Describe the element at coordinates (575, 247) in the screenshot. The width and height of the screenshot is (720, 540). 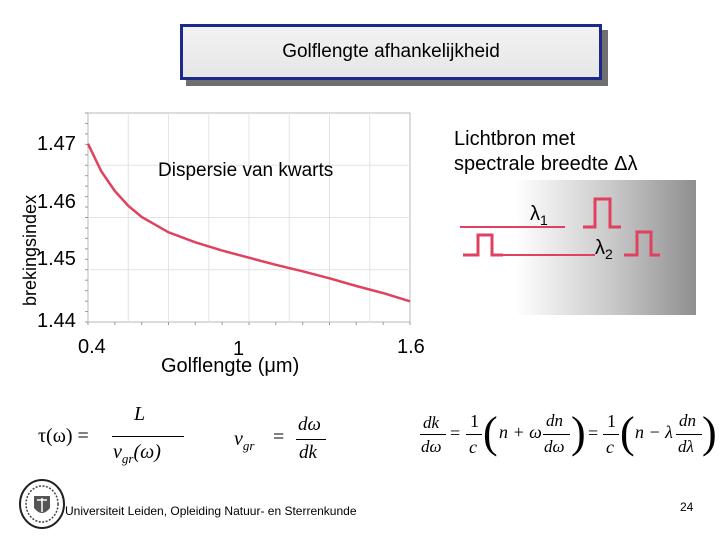
I see `pulse-panel` at that location.